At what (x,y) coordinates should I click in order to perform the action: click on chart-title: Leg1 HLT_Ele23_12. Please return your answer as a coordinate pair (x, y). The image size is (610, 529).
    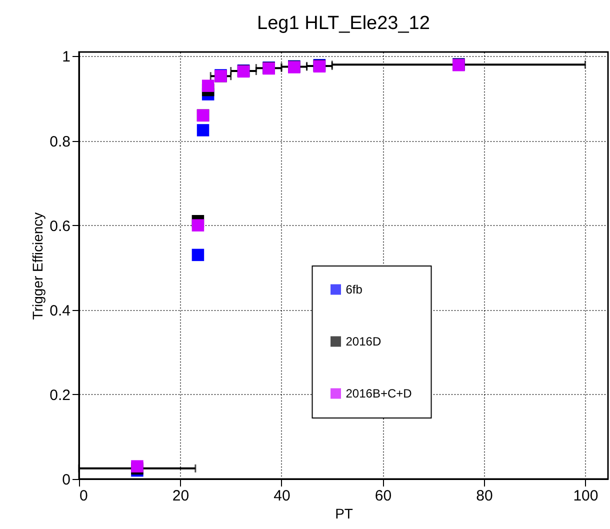
    Looking at the image, I should click on (343, 23).